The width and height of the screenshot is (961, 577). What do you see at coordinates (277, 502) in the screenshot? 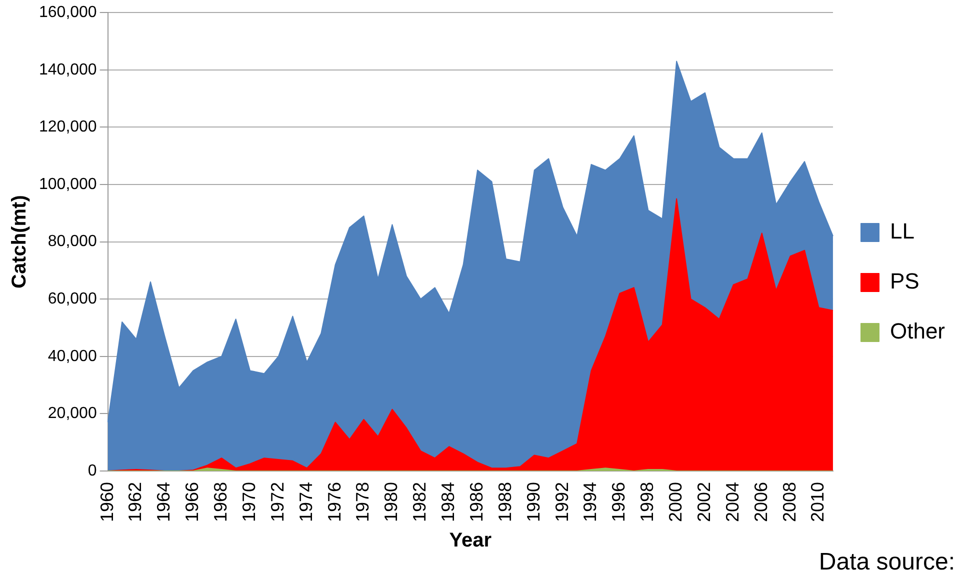
I see `x-tick-label: 1972` at bounding box center [277, 502].